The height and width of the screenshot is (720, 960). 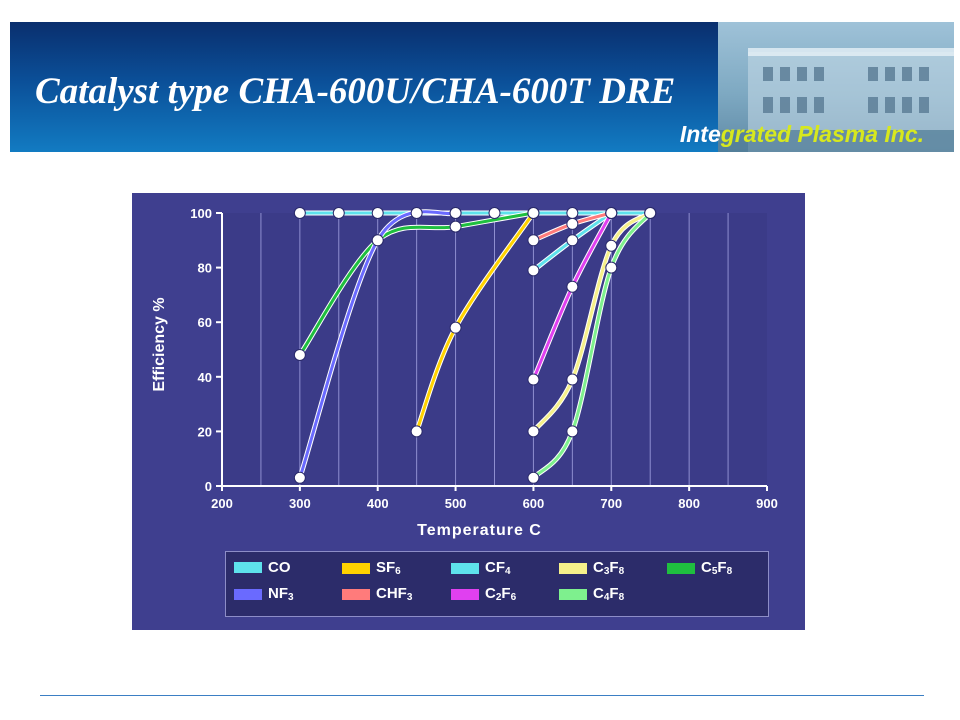 What do you see at coordinates (205, 431) in the screenshot?
I see `y-tick-label: 20` at bounding box center [205, 431].